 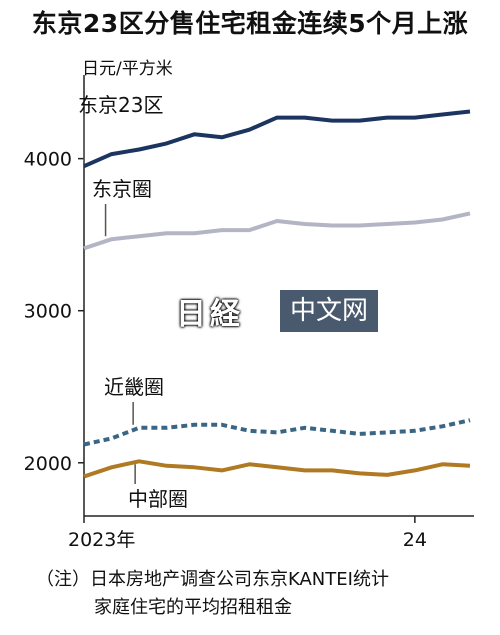 I want to click on y-axis-unit-label: 日元/平方米, so click(x=127, y=69).